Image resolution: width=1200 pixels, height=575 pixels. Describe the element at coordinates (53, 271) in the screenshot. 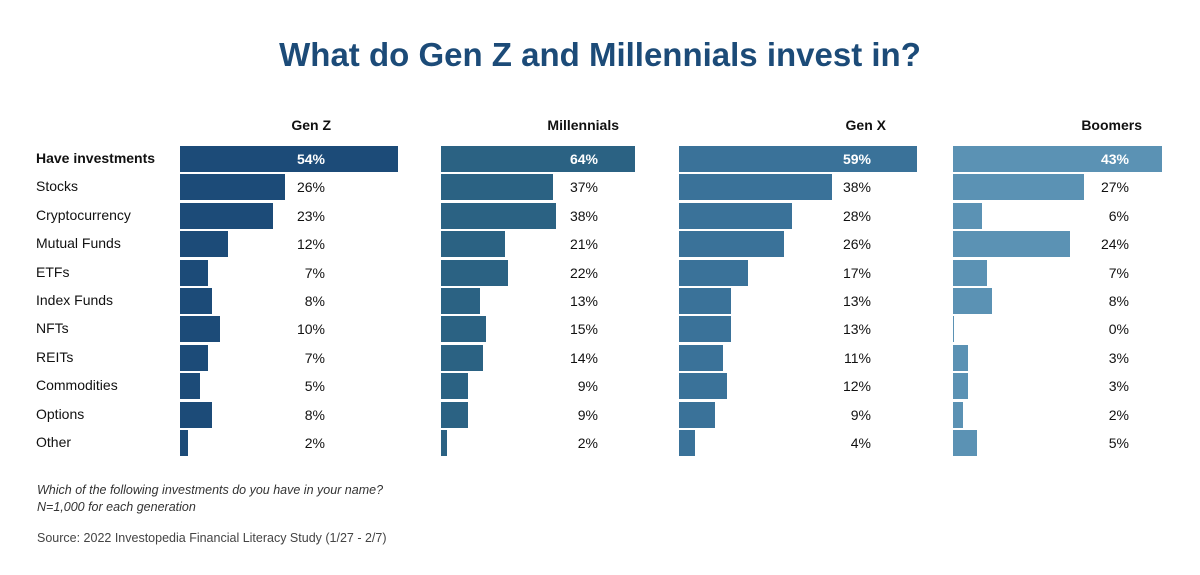

I see `category-label: ETFs` at that location.